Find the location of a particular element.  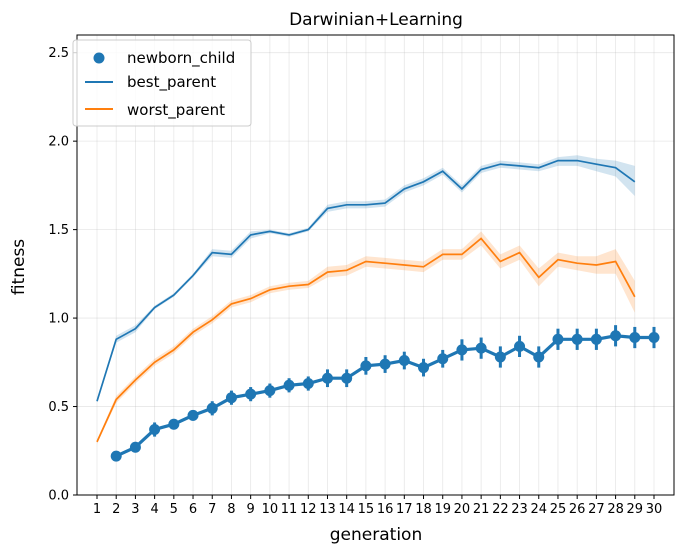

x-tick-label: 6 is located at coordinates (193, 509).